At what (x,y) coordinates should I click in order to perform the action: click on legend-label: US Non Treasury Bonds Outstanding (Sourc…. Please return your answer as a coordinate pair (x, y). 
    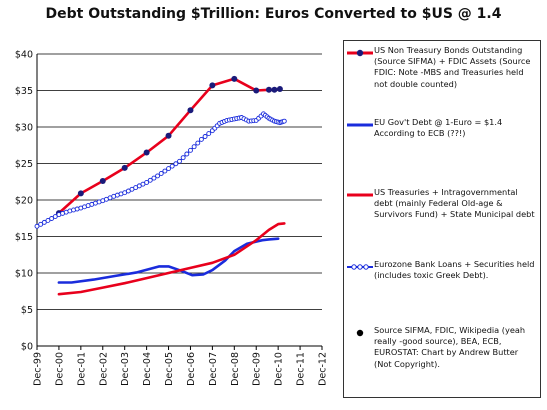
    Looking at the image, I should click on (452, 67).